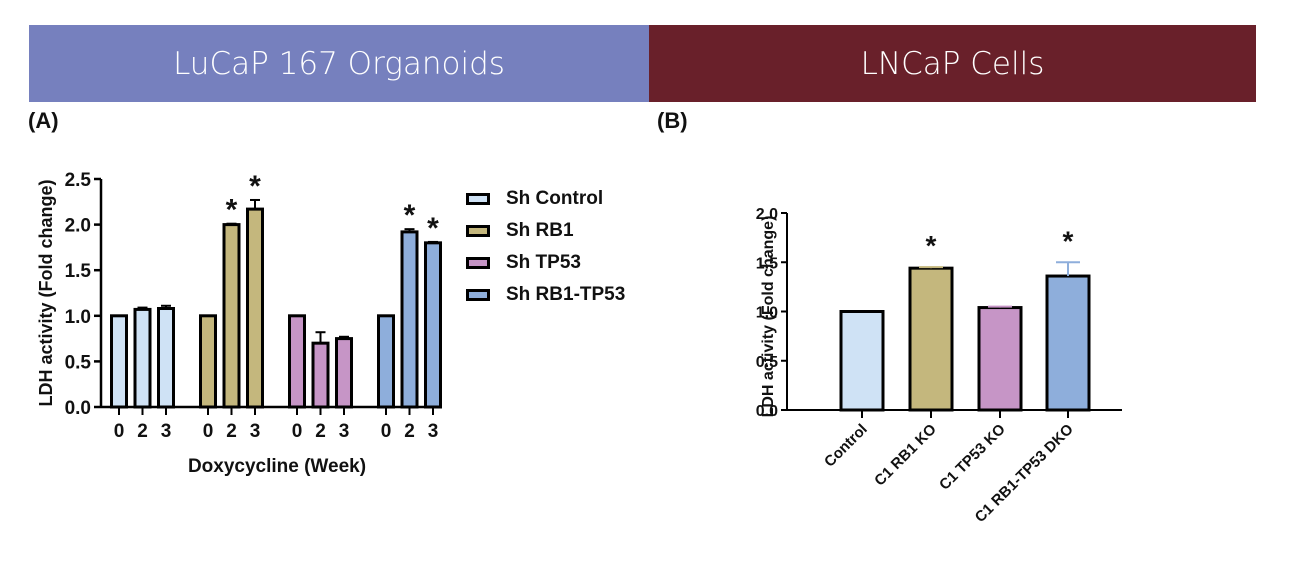 The height and width of the screenshot is (564, 1290). I want to click on banner-lucap-organoids: LuCaP 167 Organoids, so click(339, 63).